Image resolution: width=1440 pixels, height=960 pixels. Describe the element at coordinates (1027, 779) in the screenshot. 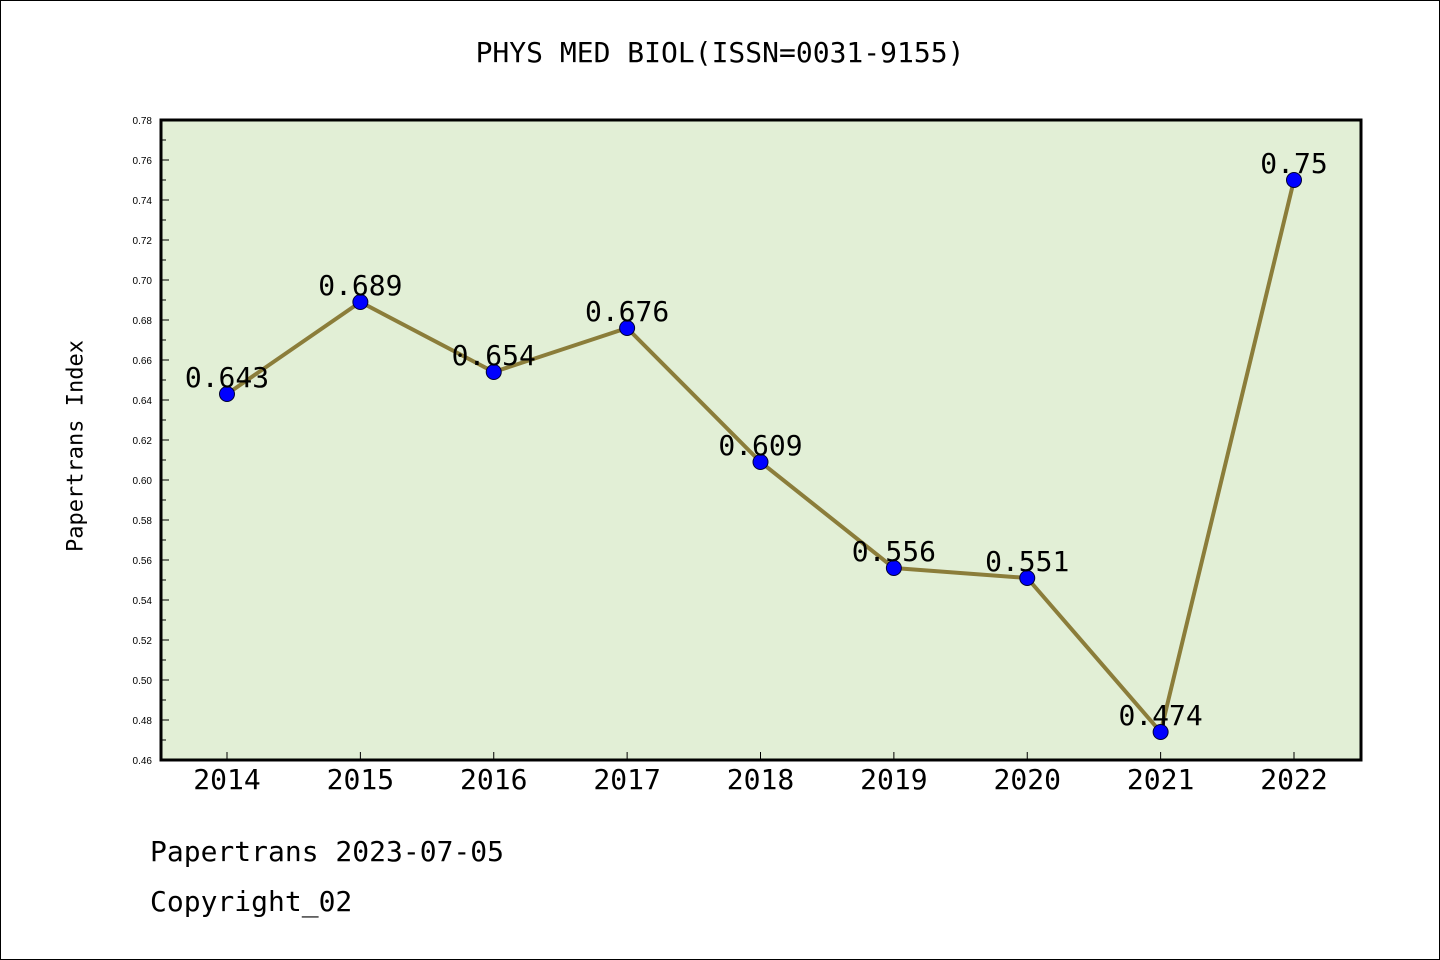

I see `x-tick-label: 2020` at that location.